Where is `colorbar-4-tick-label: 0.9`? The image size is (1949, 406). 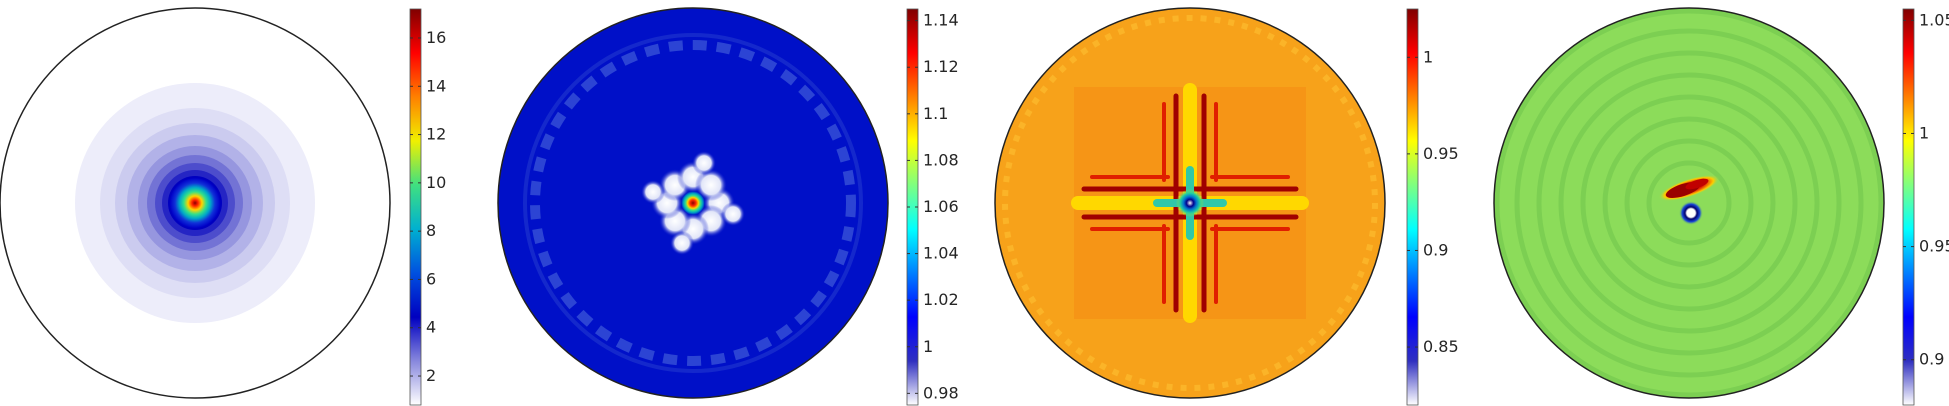 colorbar-4-tick-label: 0.9 is located at coordinates (1931, 359).